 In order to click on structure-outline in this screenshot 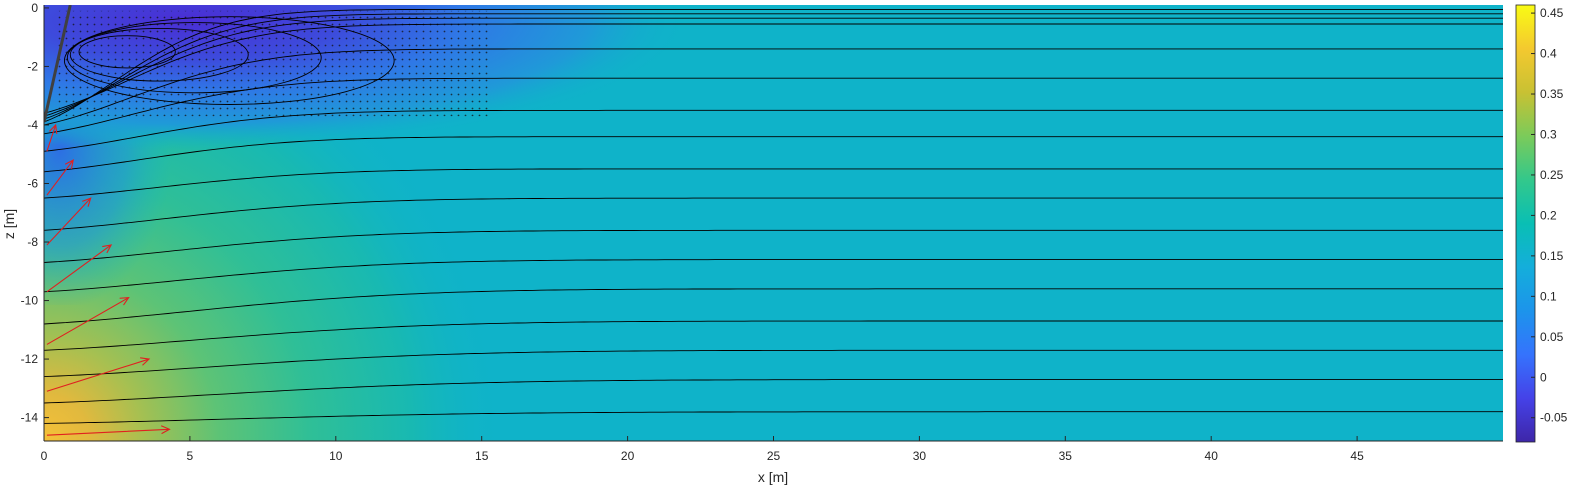, I will do `click(58, 64)`.